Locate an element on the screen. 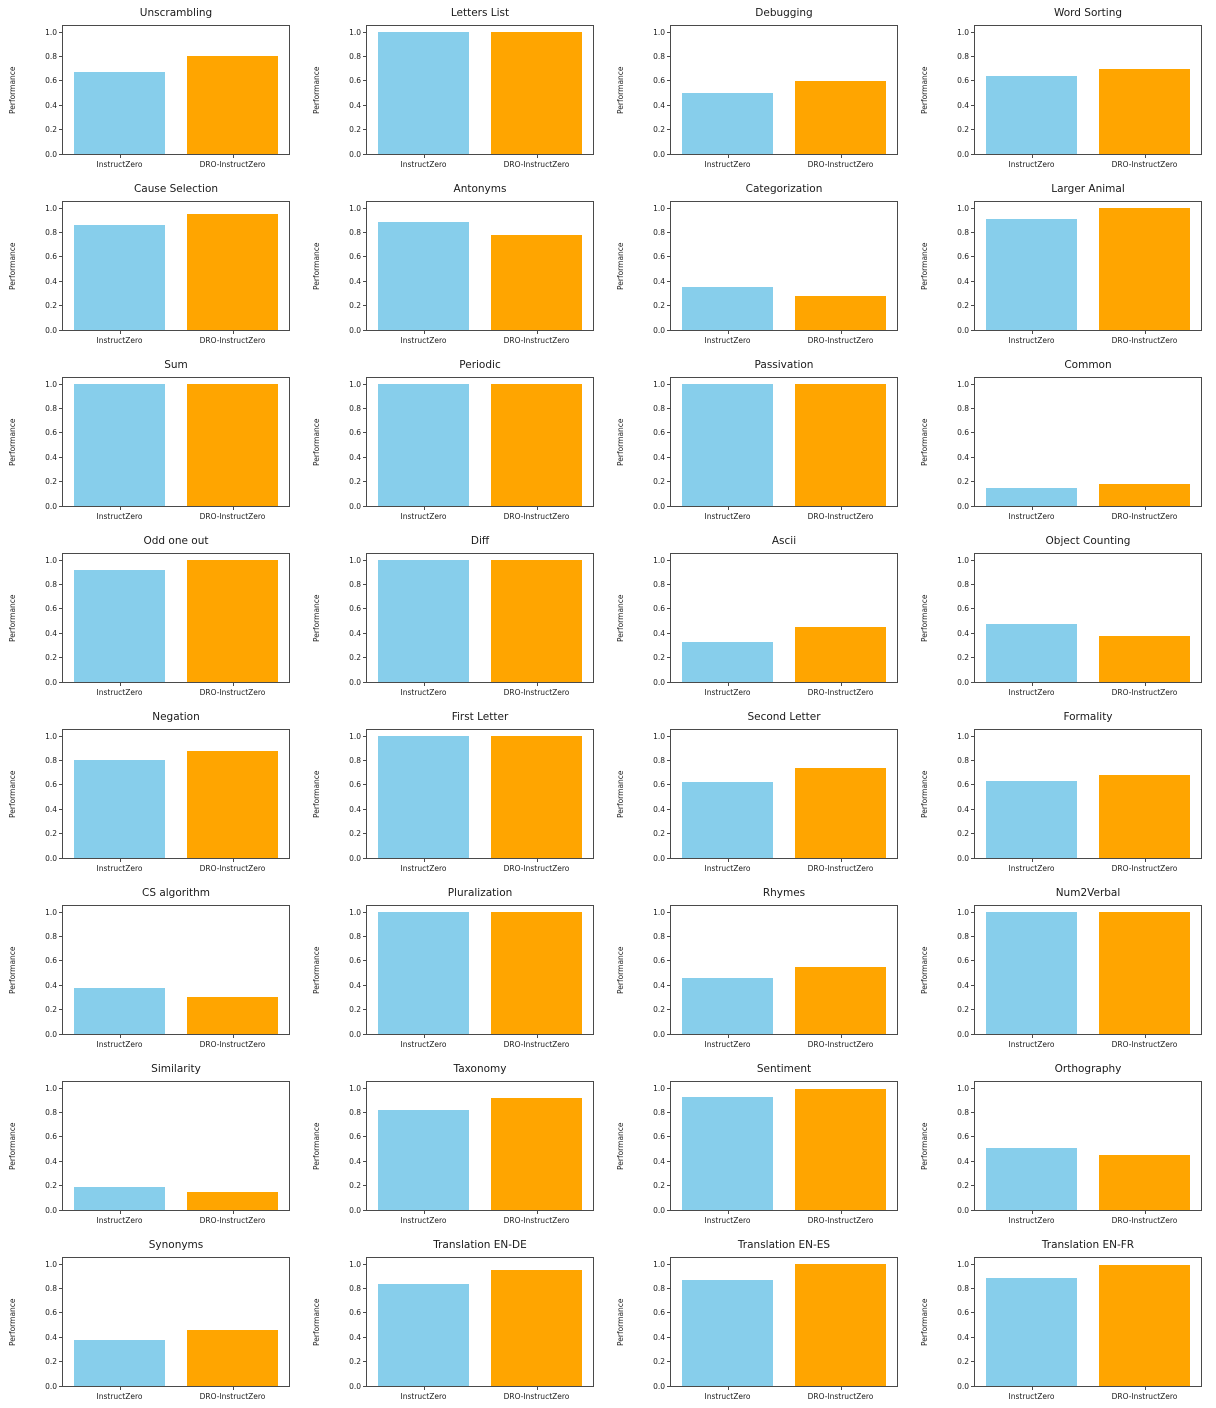  y-tick-label: 0.2 is located at coordinates (659, 482).